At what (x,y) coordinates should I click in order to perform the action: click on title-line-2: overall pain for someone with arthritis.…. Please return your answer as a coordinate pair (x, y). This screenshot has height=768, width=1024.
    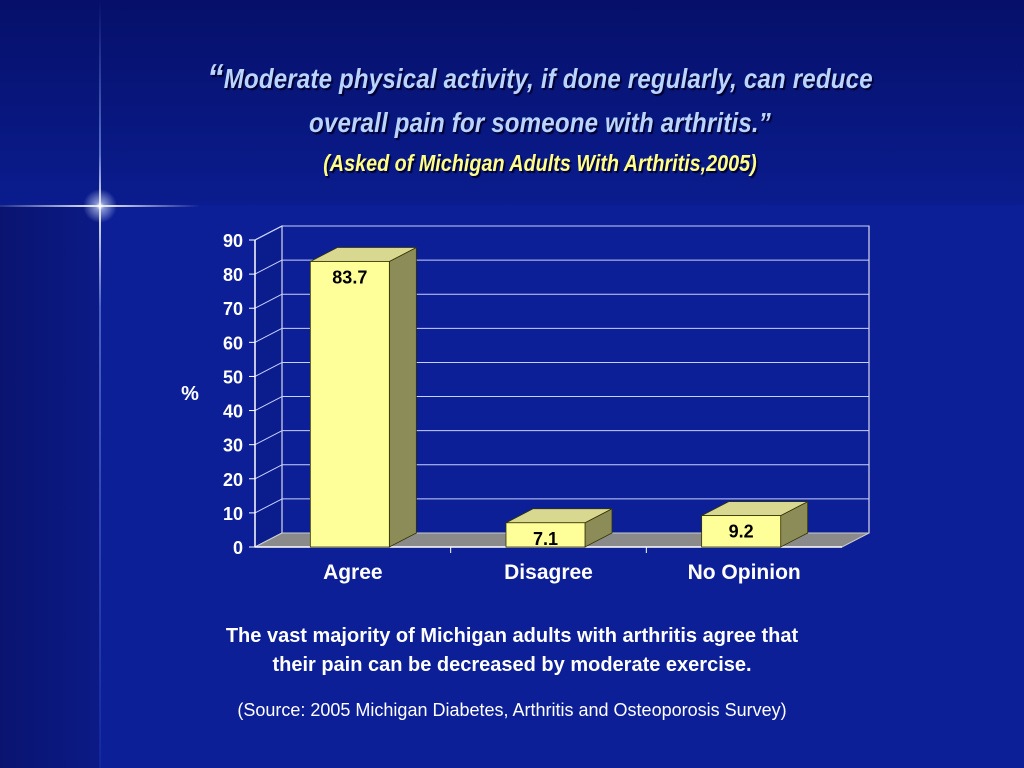
    Looking at the image, I should click on (539, 122).